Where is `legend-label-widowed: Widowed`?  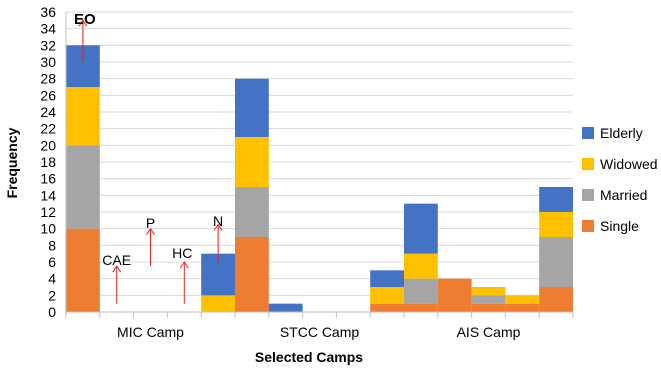
legend-label-widowed: Widowed is located at coordinates (629, 164).